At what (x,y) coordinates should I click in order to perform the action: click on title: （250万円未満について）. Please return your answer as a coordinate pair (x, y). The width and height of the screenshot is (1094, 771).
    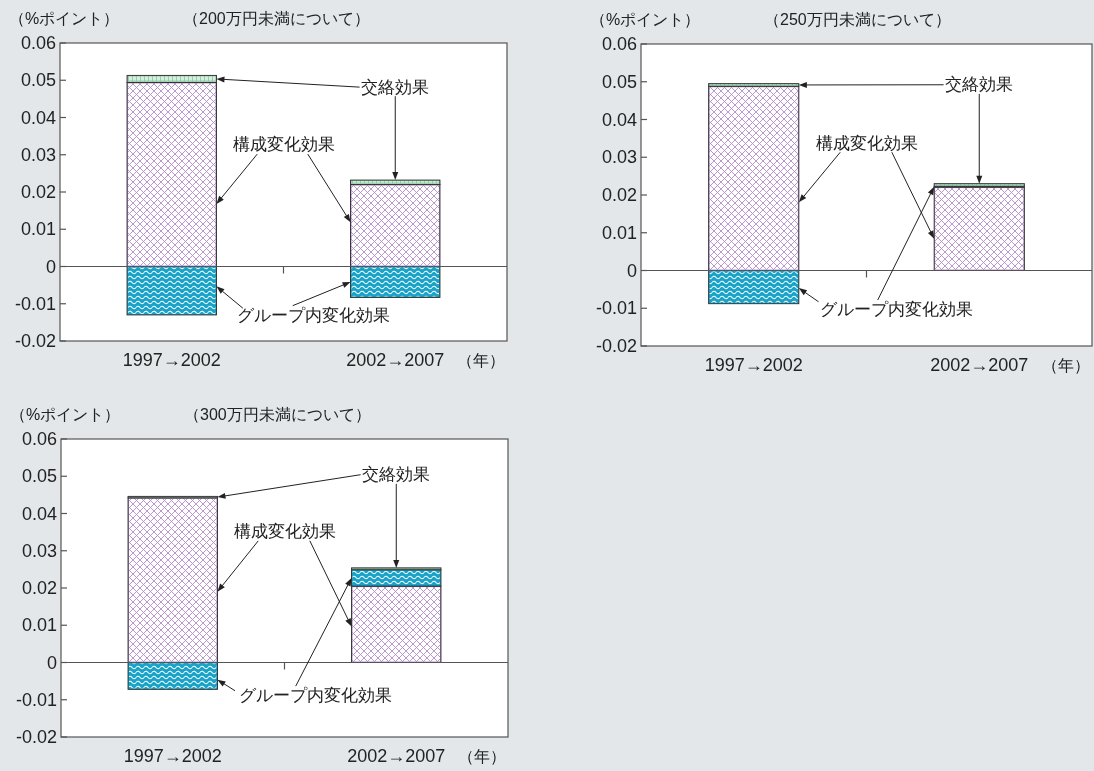
    Looking at the image, I should click on (857, 19).